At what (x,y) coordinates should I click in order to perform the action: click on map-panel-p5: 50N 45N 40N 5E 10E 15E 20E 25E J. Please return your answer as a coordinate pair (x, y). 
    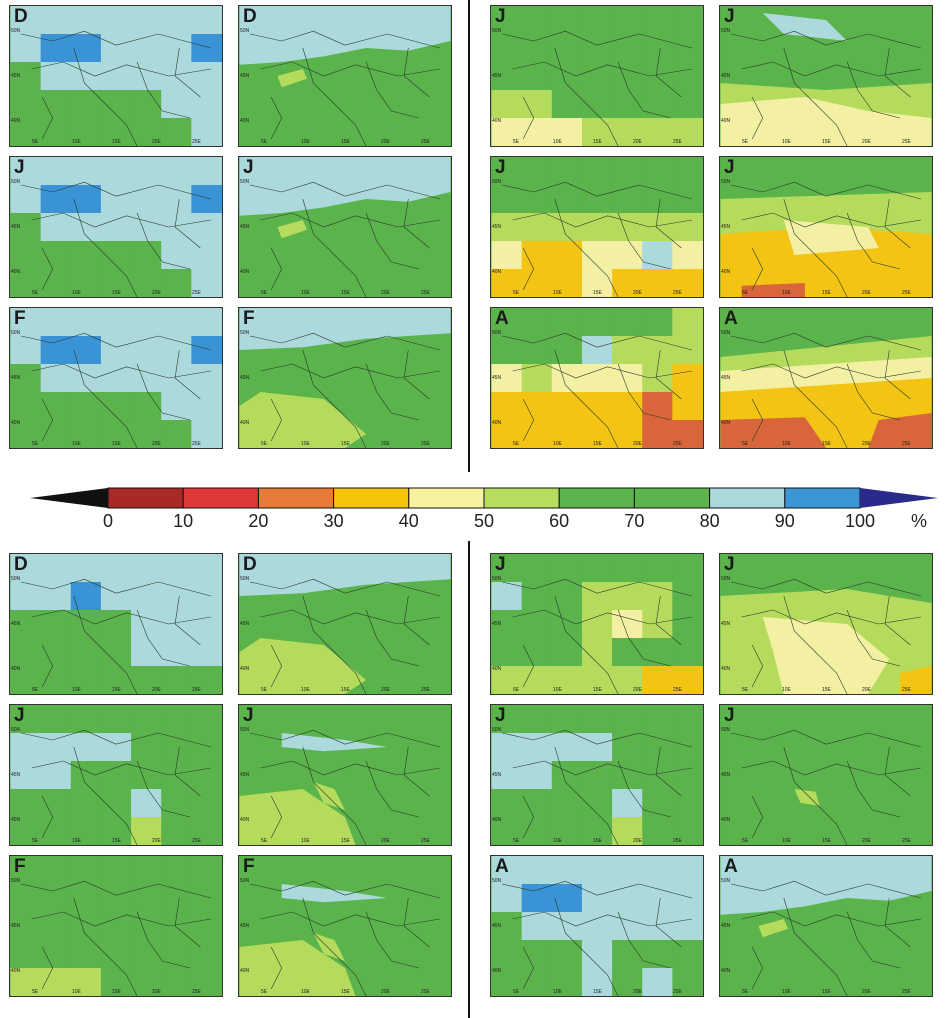
    Looking at the image, I should click on (116, 227).